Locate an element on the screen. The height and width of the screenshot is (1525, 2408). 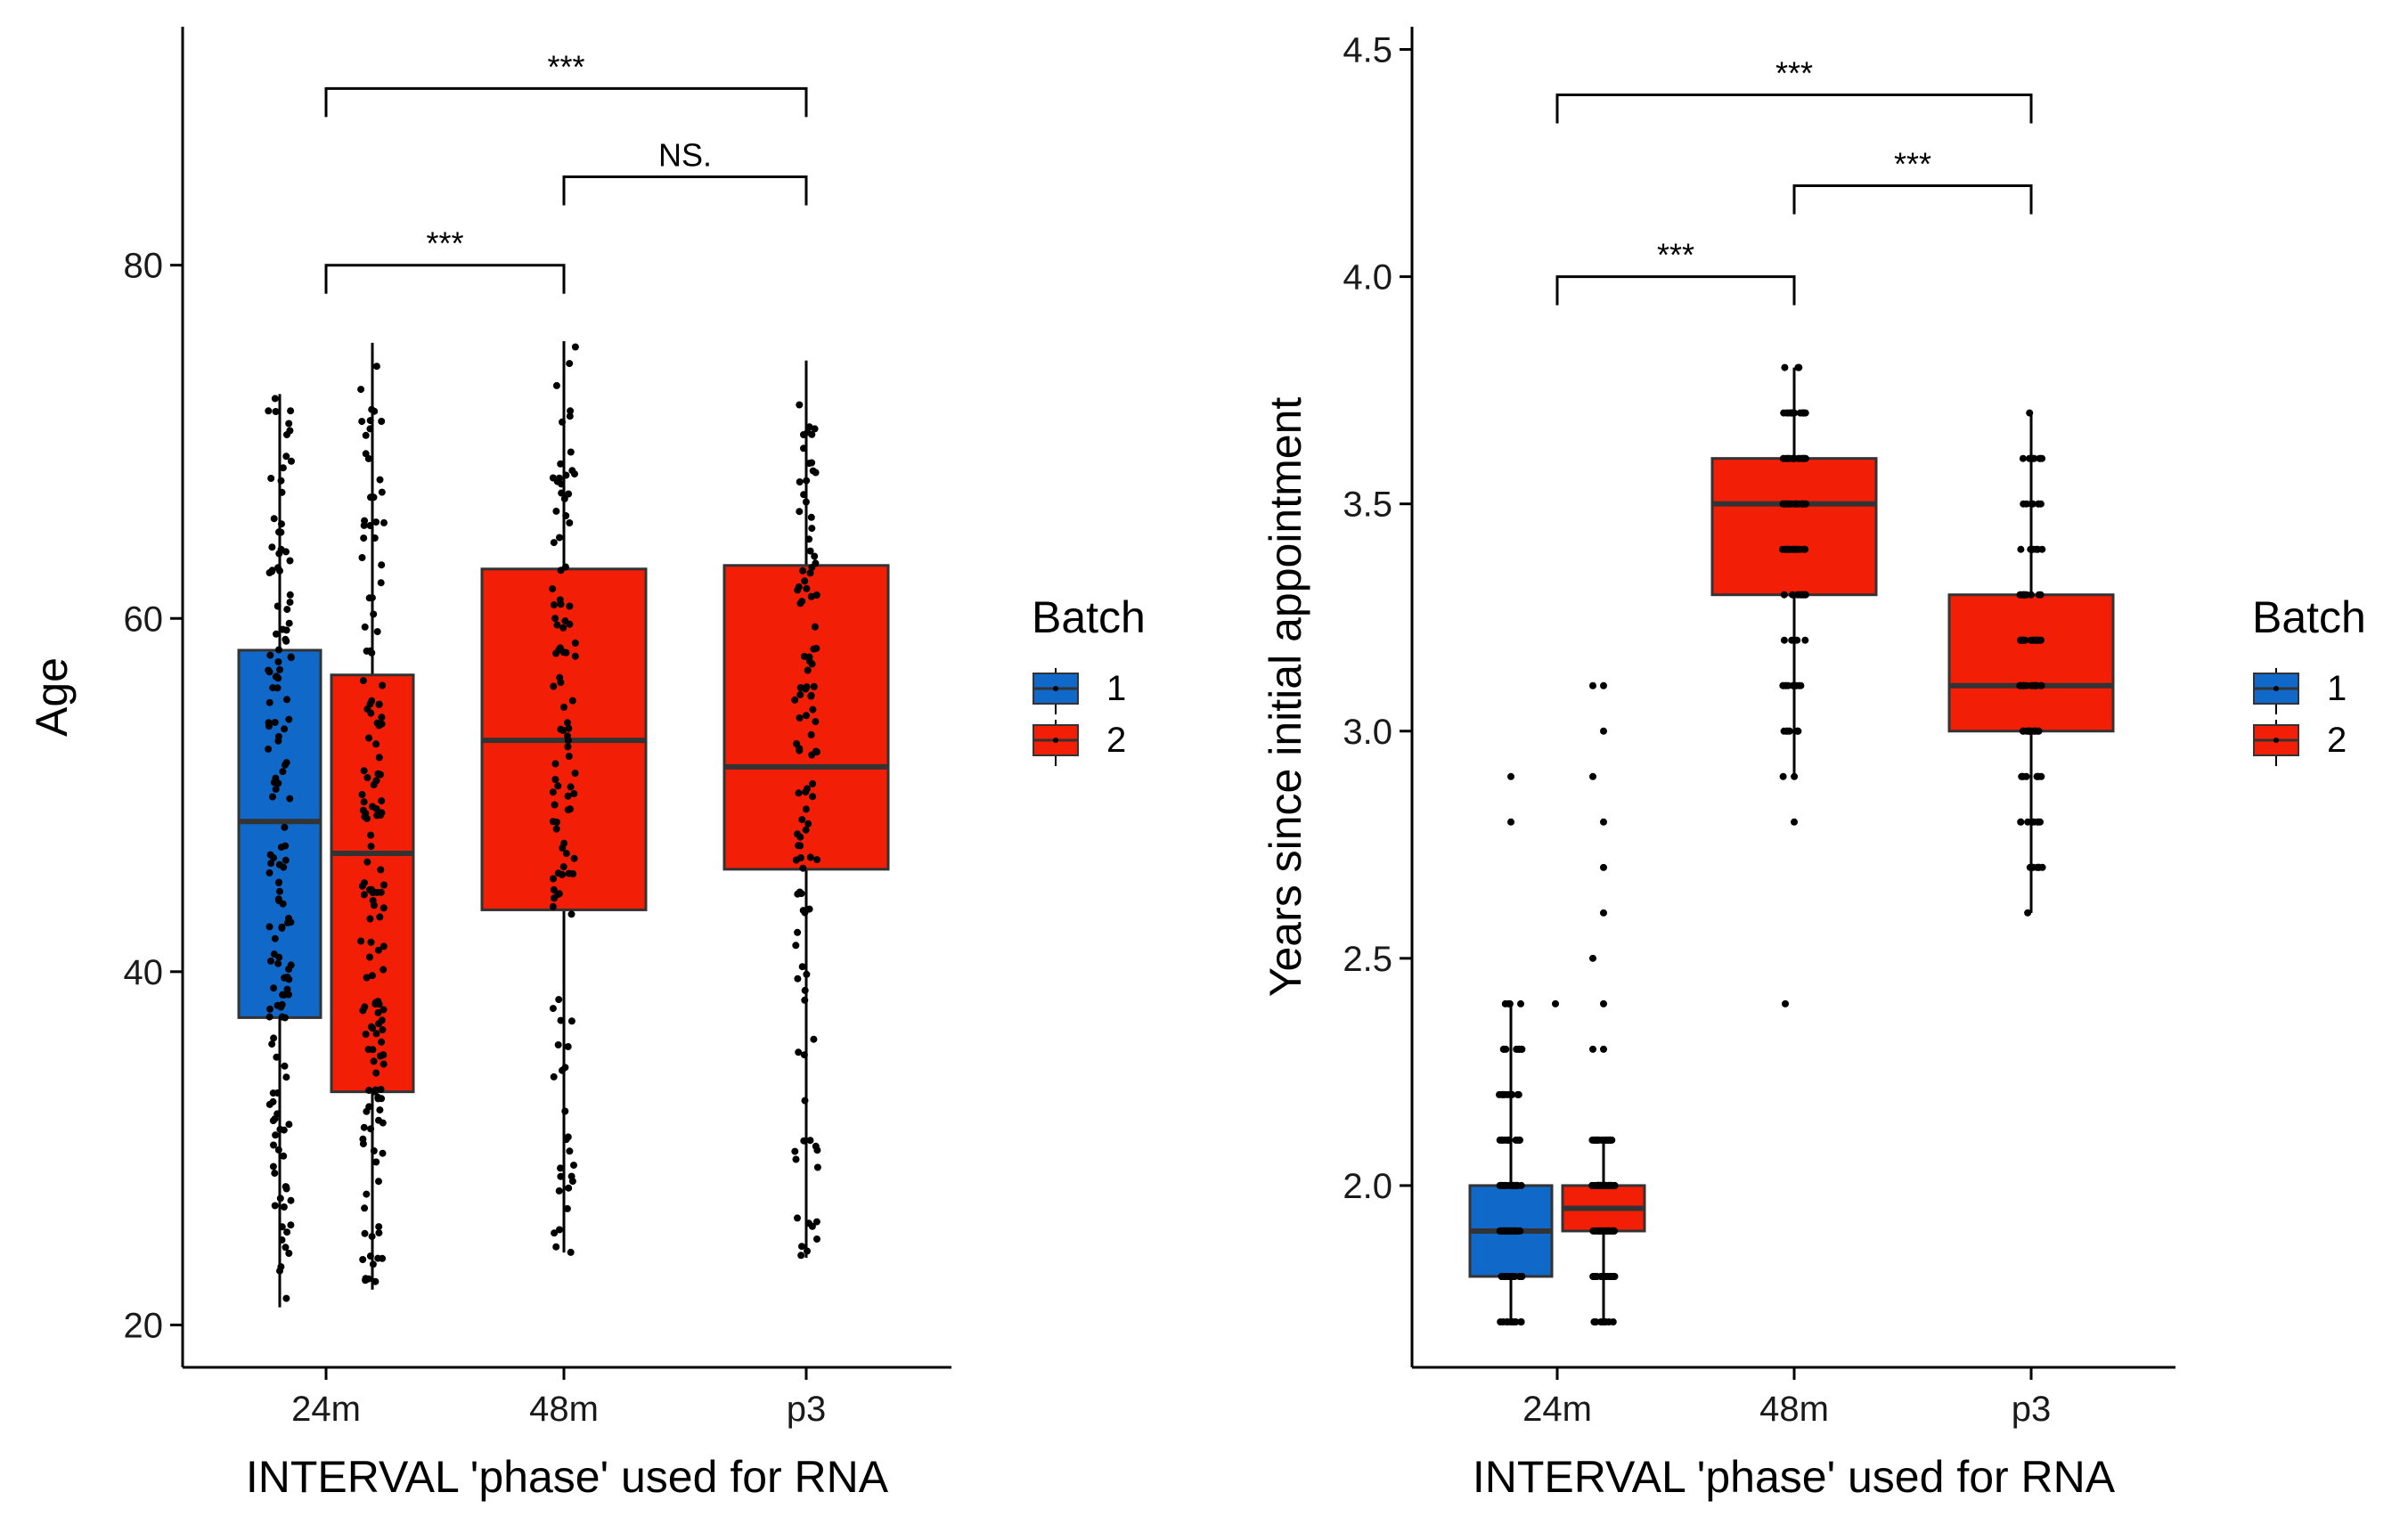
y-tick-label: 2.5 is located at coordinates (1367, 959).